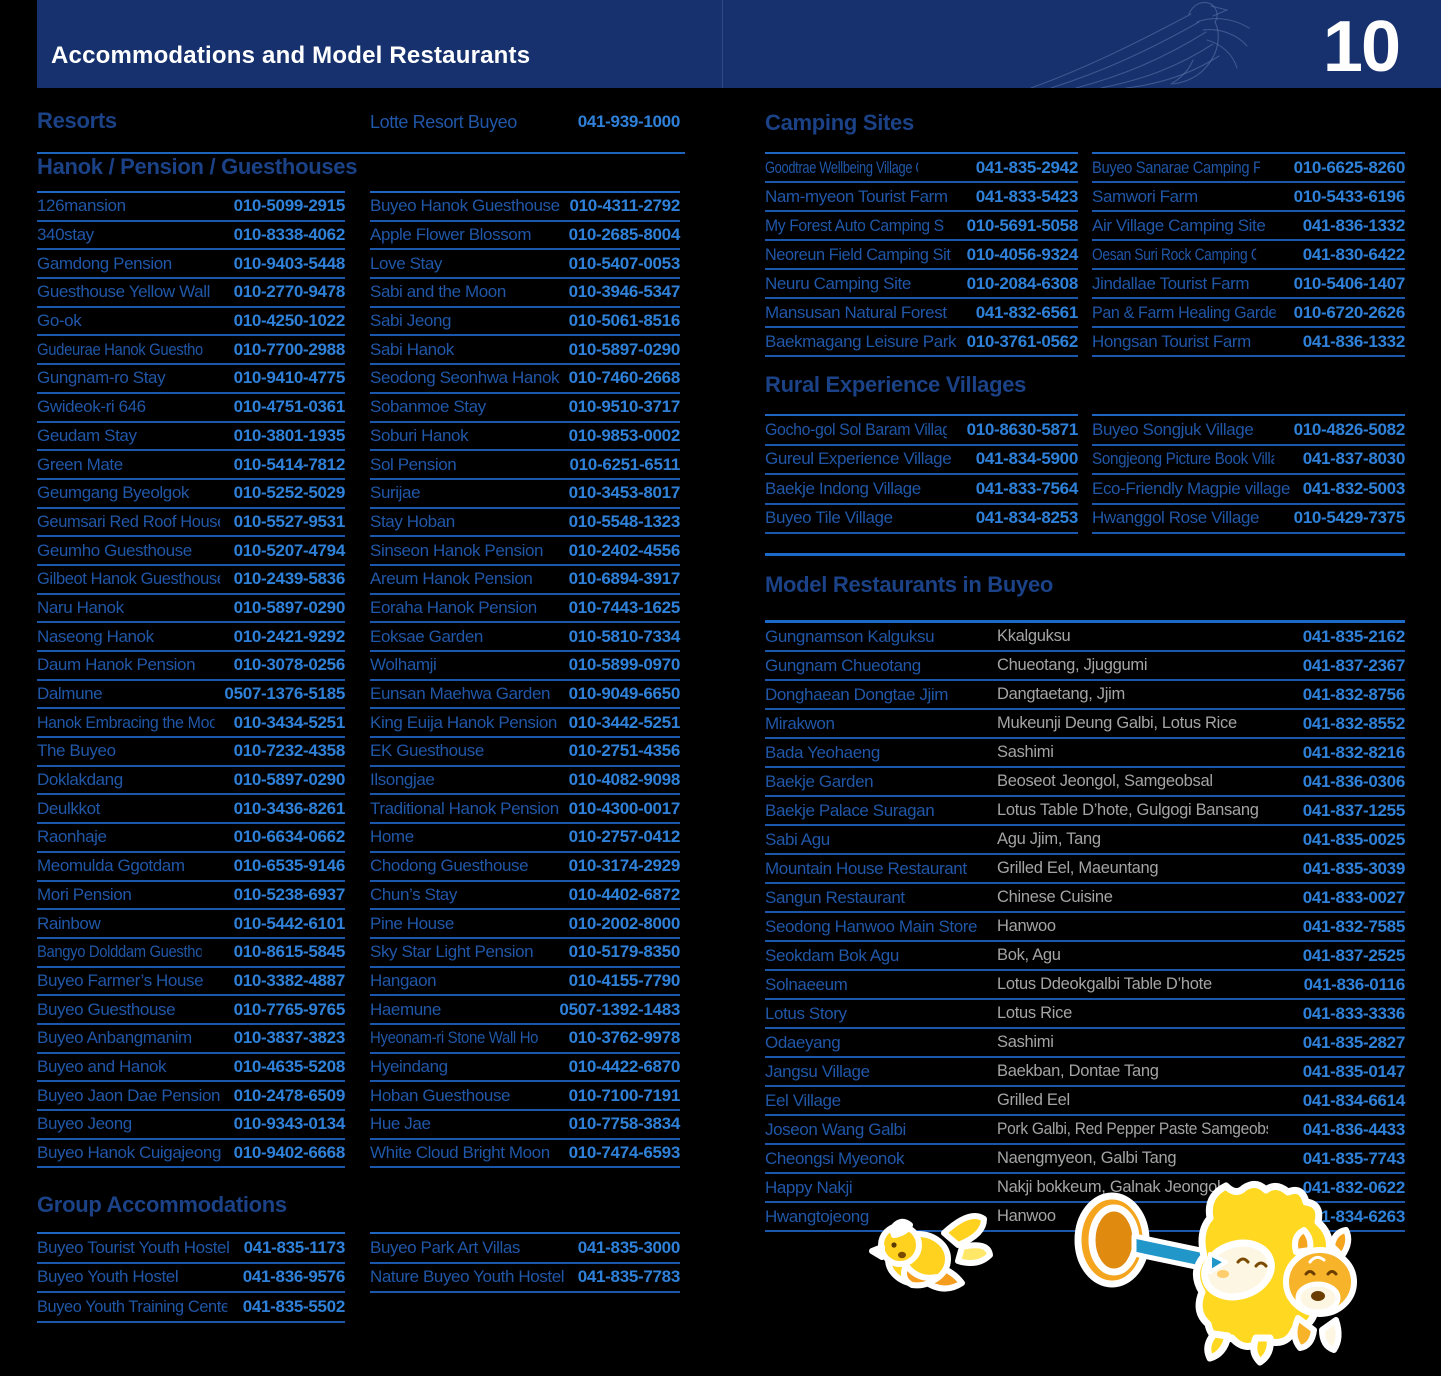  I want to click on list-item: Nam-myeon Tourist Farm 041-833-5423, so click(921, 197).